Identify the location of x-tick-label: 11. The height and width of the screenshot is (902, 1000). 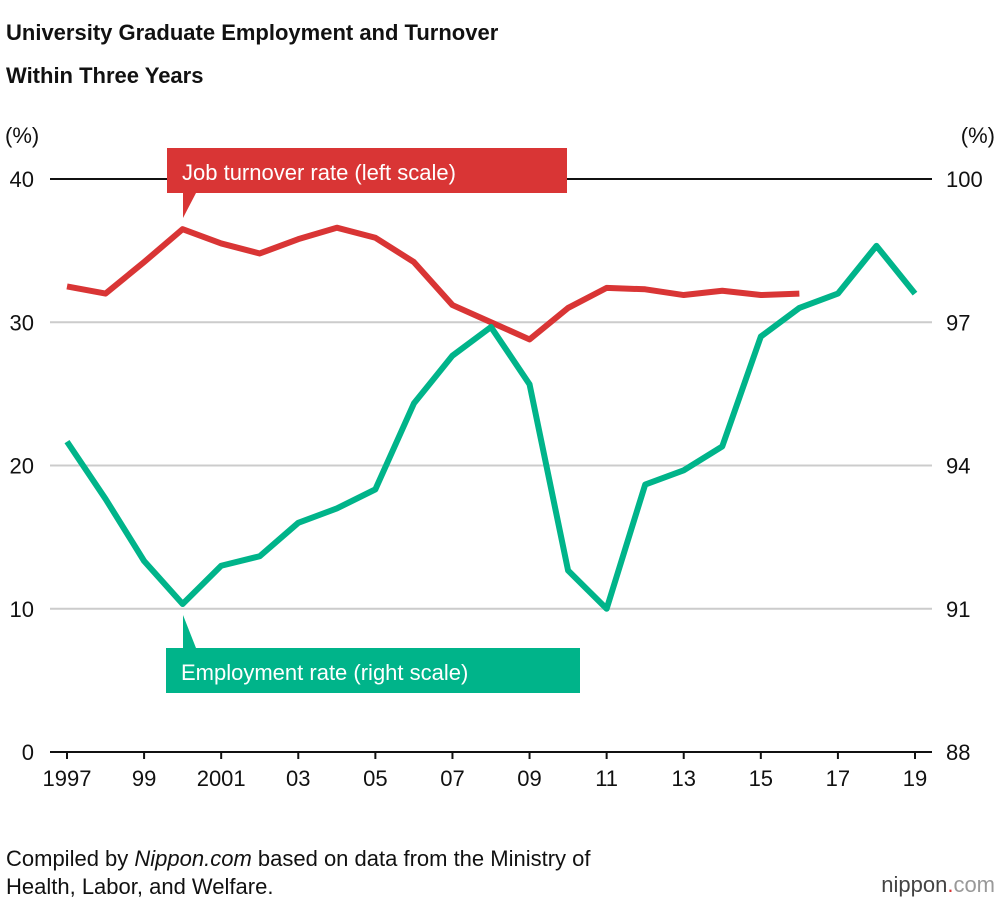
(606, 778).